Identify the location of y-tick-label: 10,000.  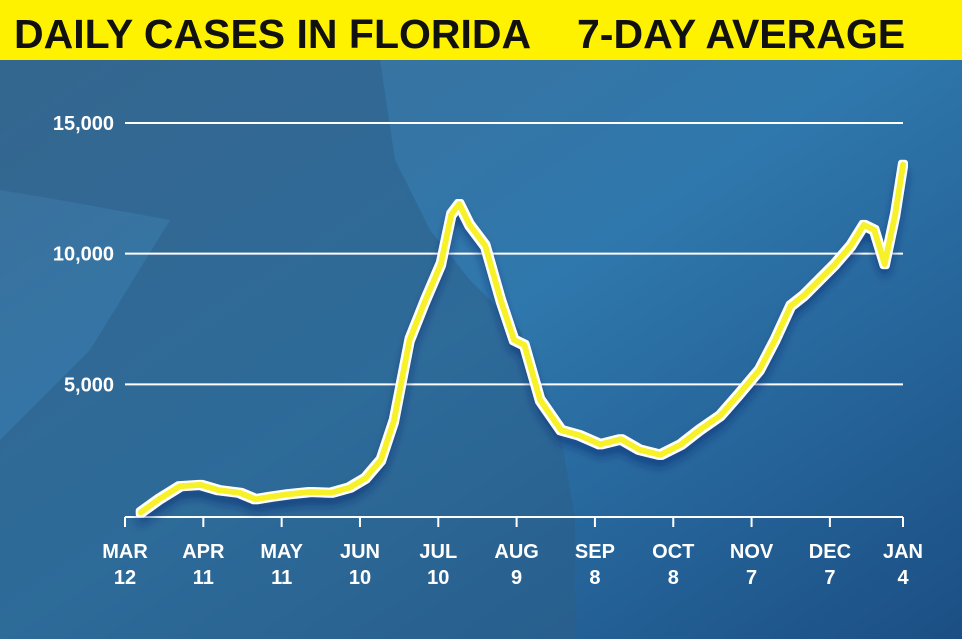
(83, 255).